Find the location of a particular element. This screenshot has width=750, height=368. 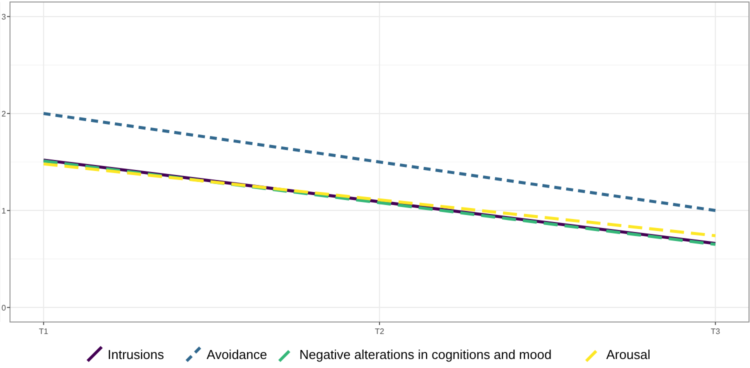

y-tick-label: 0 is located at coordinates (4, 307).